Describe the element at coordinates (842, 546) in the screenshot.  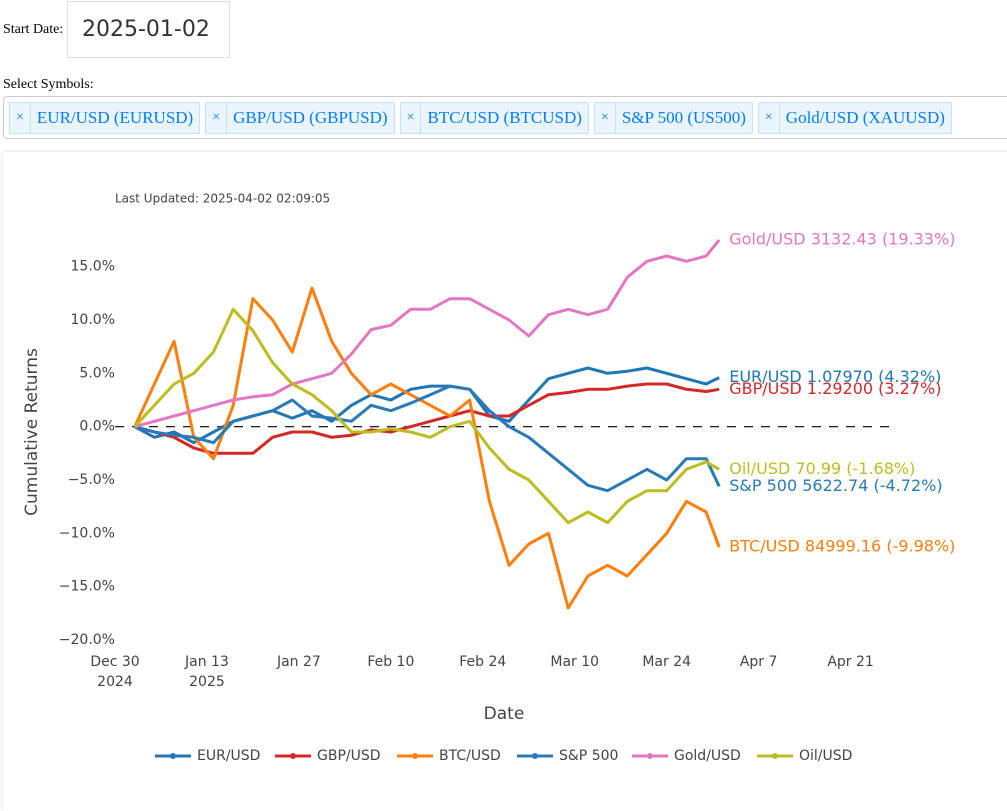
I see `end-label: BTC/USD 84999.16 (-9.98%)` at that location.